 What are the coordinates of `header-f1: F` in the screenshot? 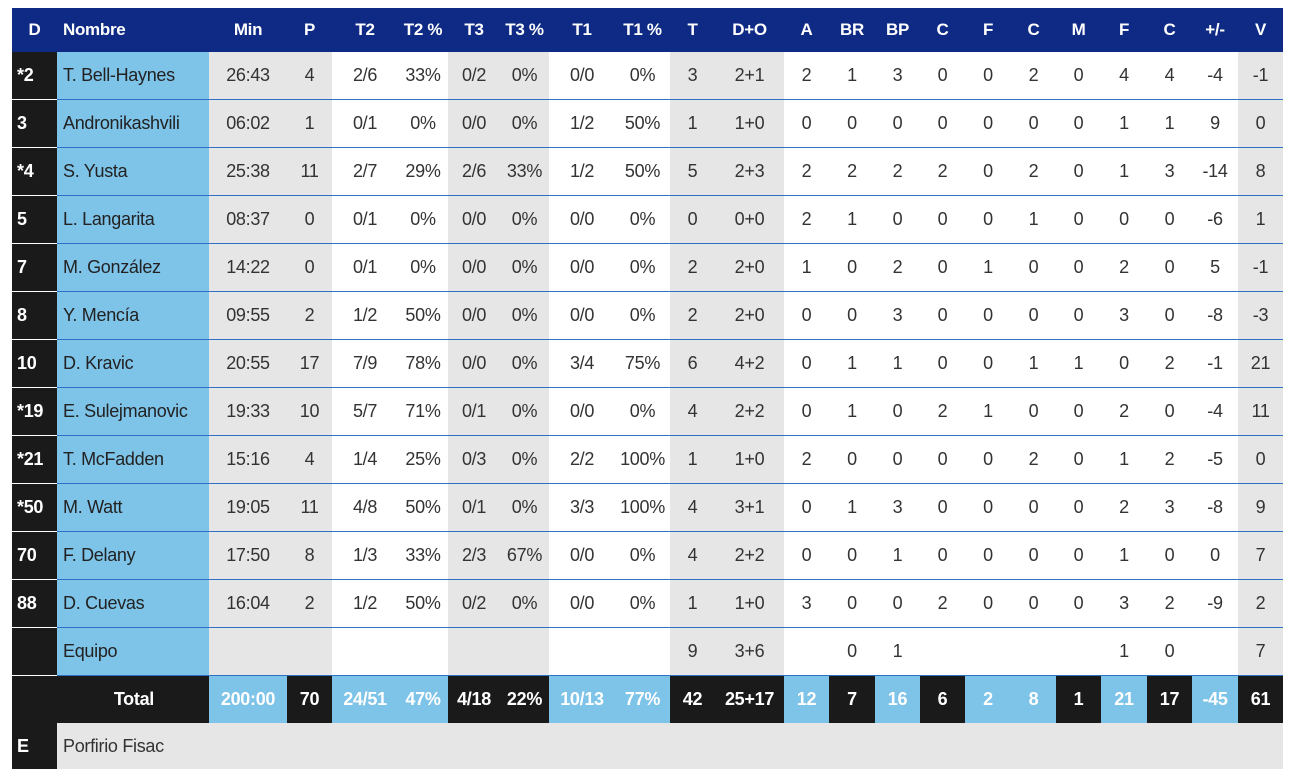 It's located at (988, 30).